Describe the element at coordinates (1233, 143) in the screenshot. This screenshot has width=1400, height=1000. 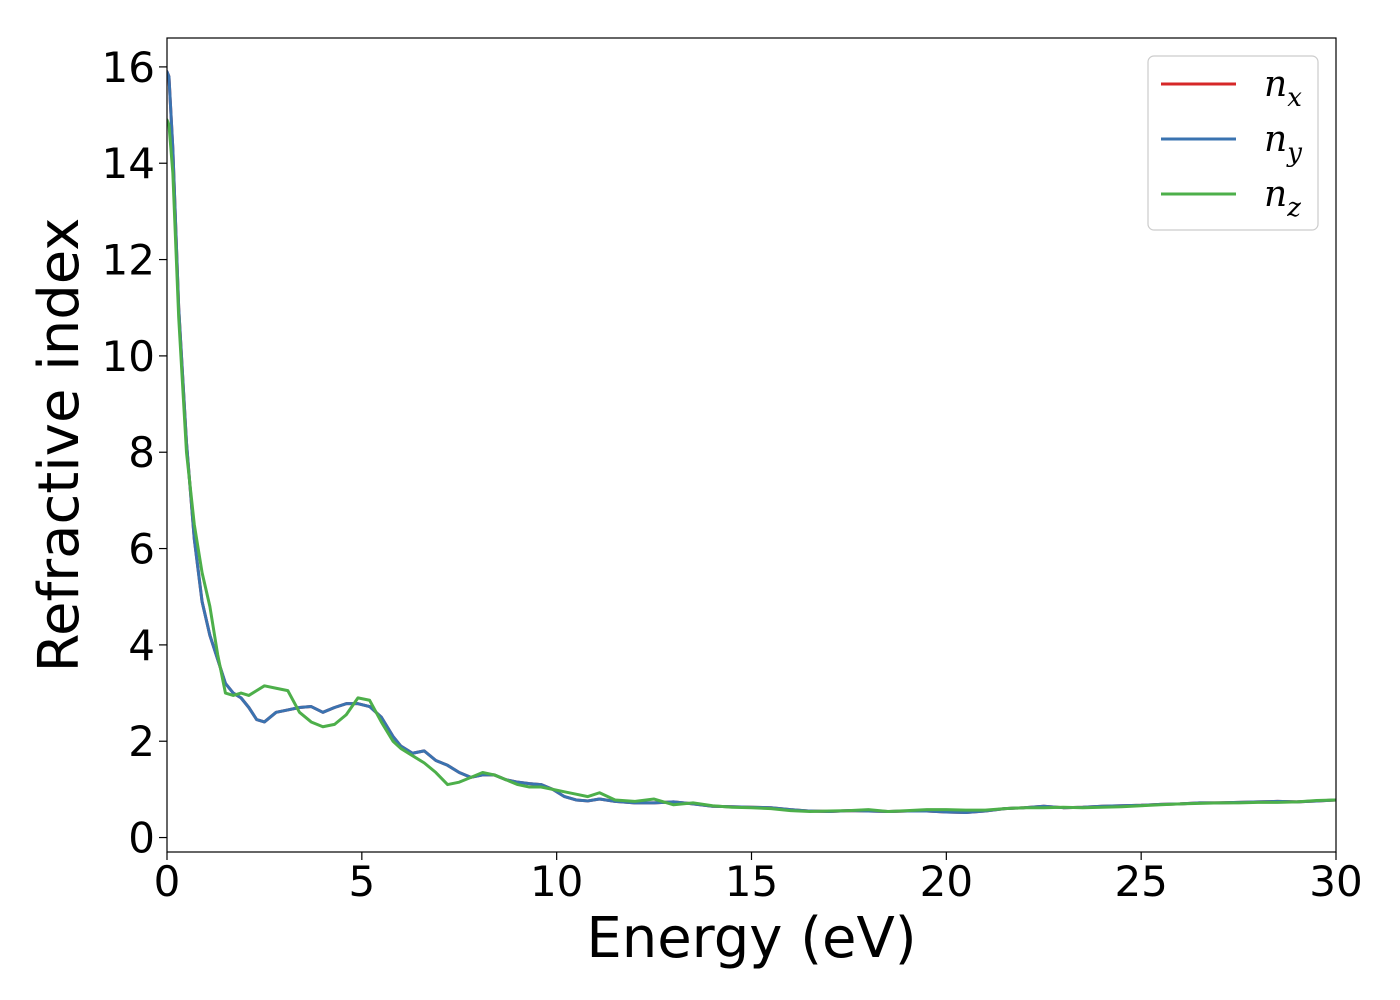
I see `legend-box` at that location.